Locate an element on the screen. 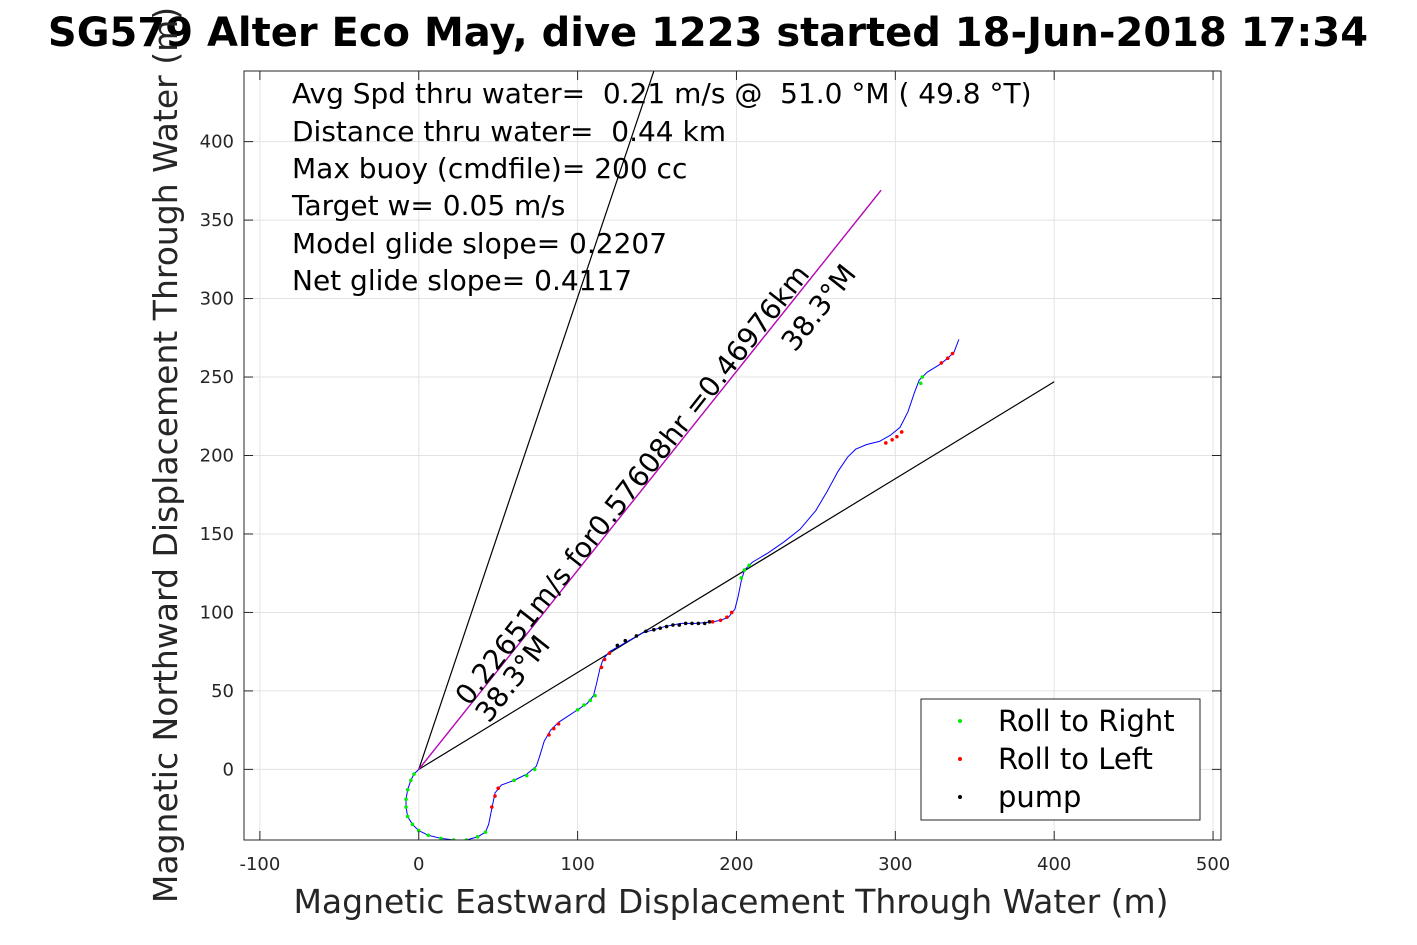 This screenshot has height=945, width=1417. x-tick-label: 200 is located at coordinates (736, 864).